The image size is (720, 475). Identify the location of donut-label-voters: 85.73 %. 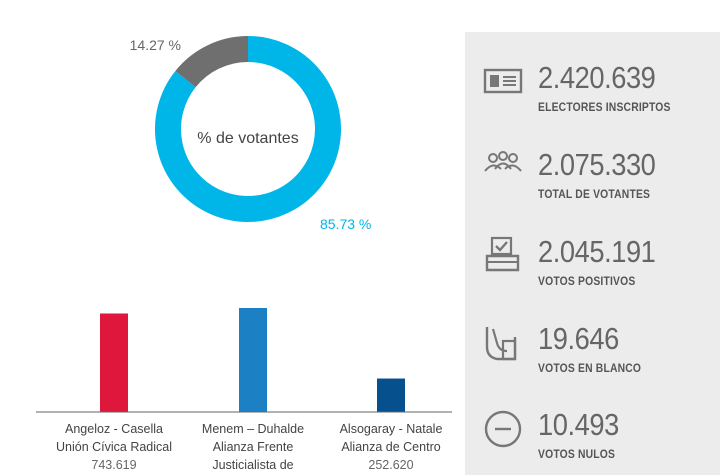
(345, 224).